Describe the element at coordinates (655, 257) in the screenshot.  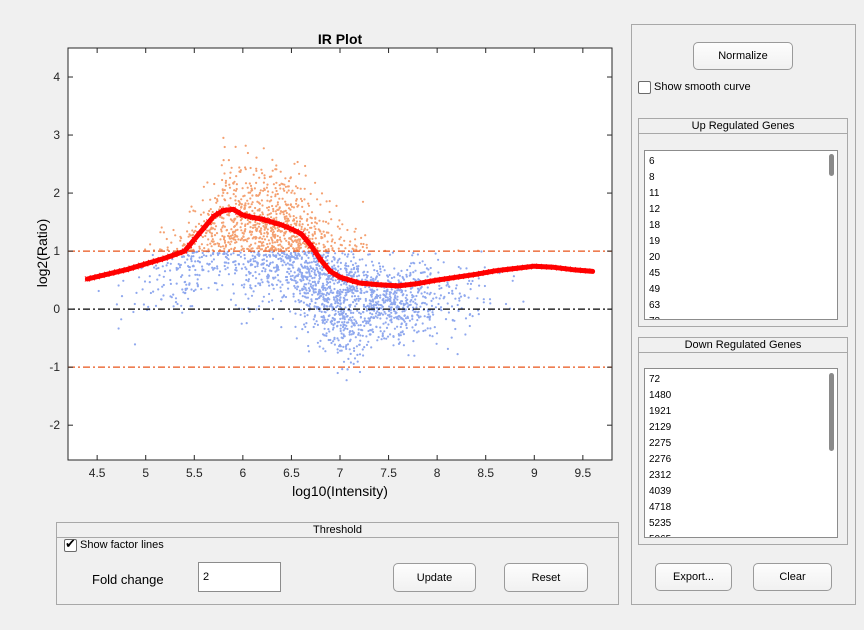
I see `up-gene-item: 20` at that location.